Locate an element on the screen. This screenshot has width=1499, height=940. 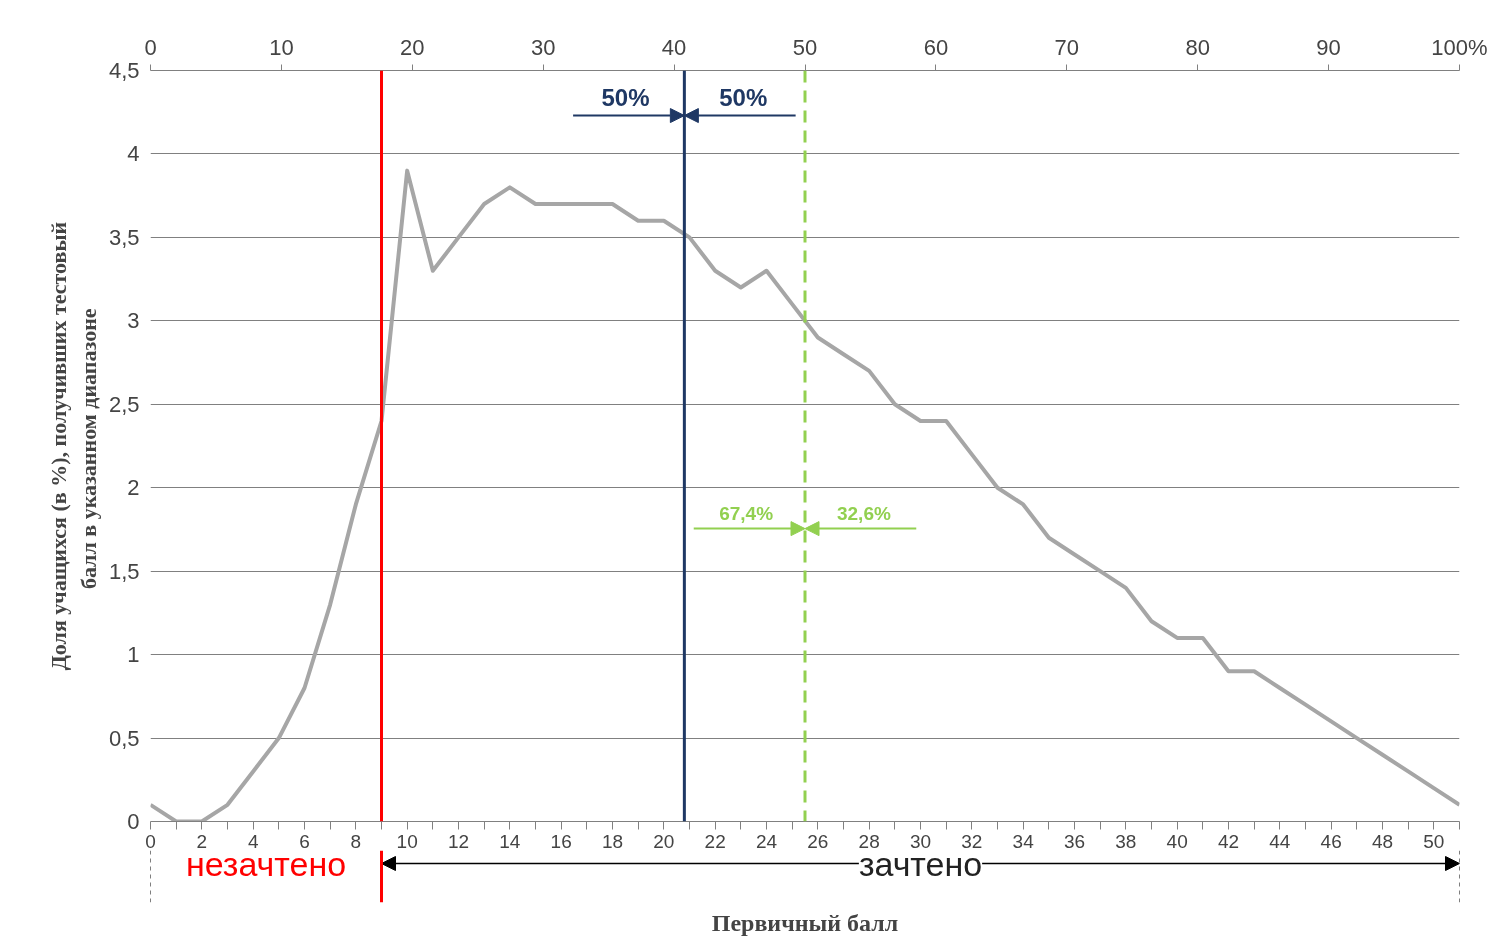
y-tick-label: 4,5 is located at coordinates (124, 70).